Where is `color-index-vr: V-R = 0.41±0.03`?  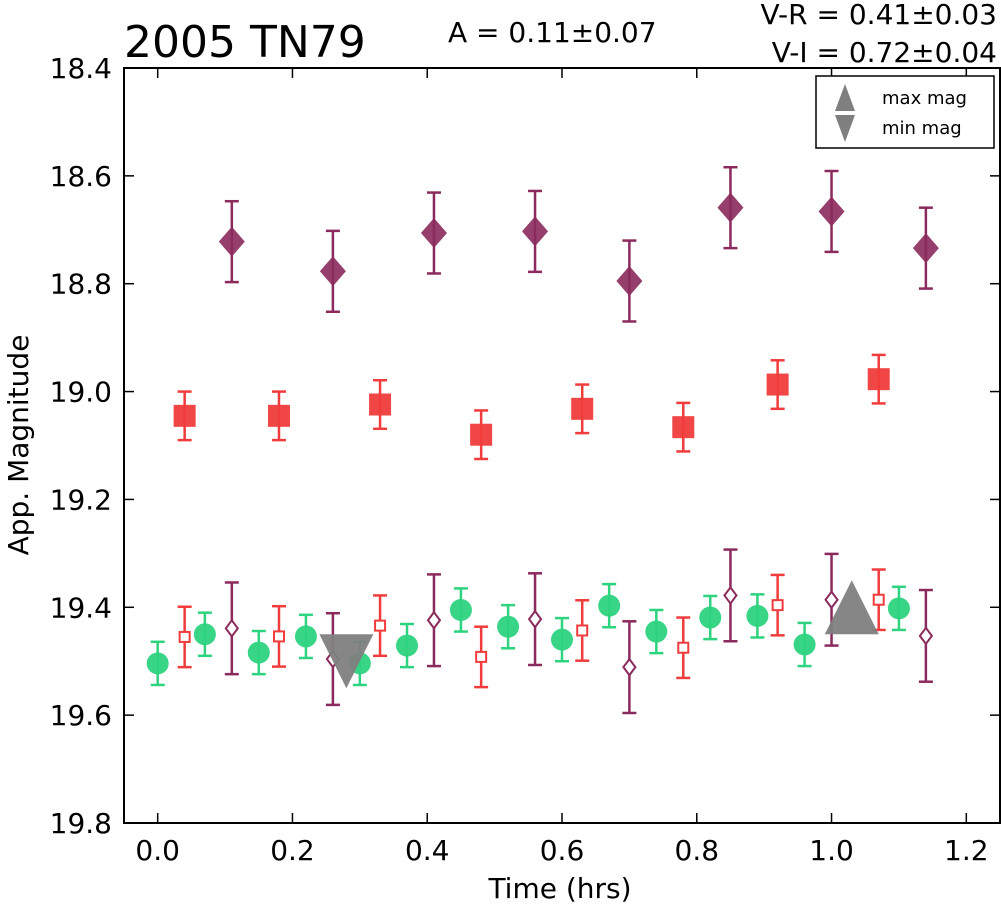 color-index-vr: V-R = 0.41±0.03 is located at coordinates (879, 15).